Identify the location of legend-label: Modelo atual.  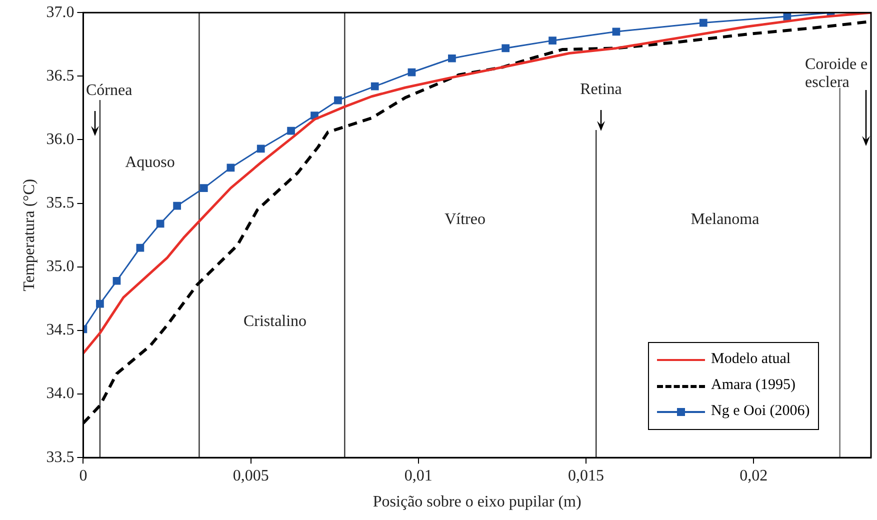
(751, 359).